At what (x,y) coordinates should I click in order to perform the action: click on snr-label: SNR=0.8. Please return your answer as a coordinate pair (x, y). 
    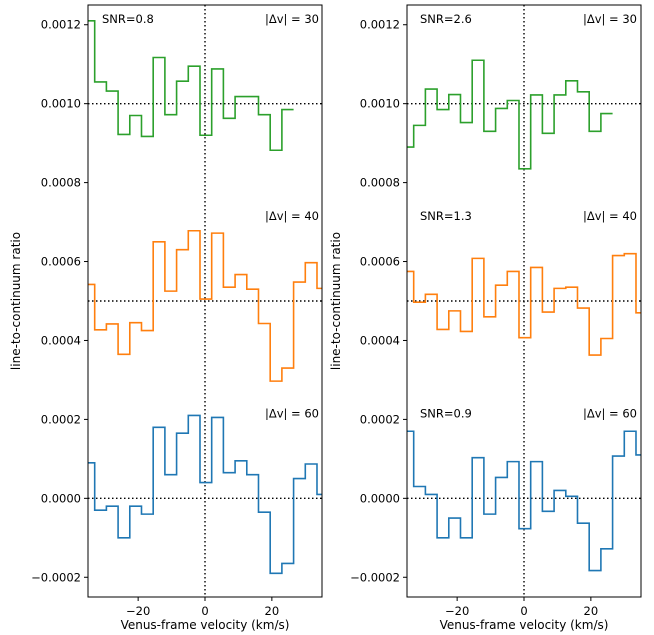
    Looking at the image, I should click on (128, 19).